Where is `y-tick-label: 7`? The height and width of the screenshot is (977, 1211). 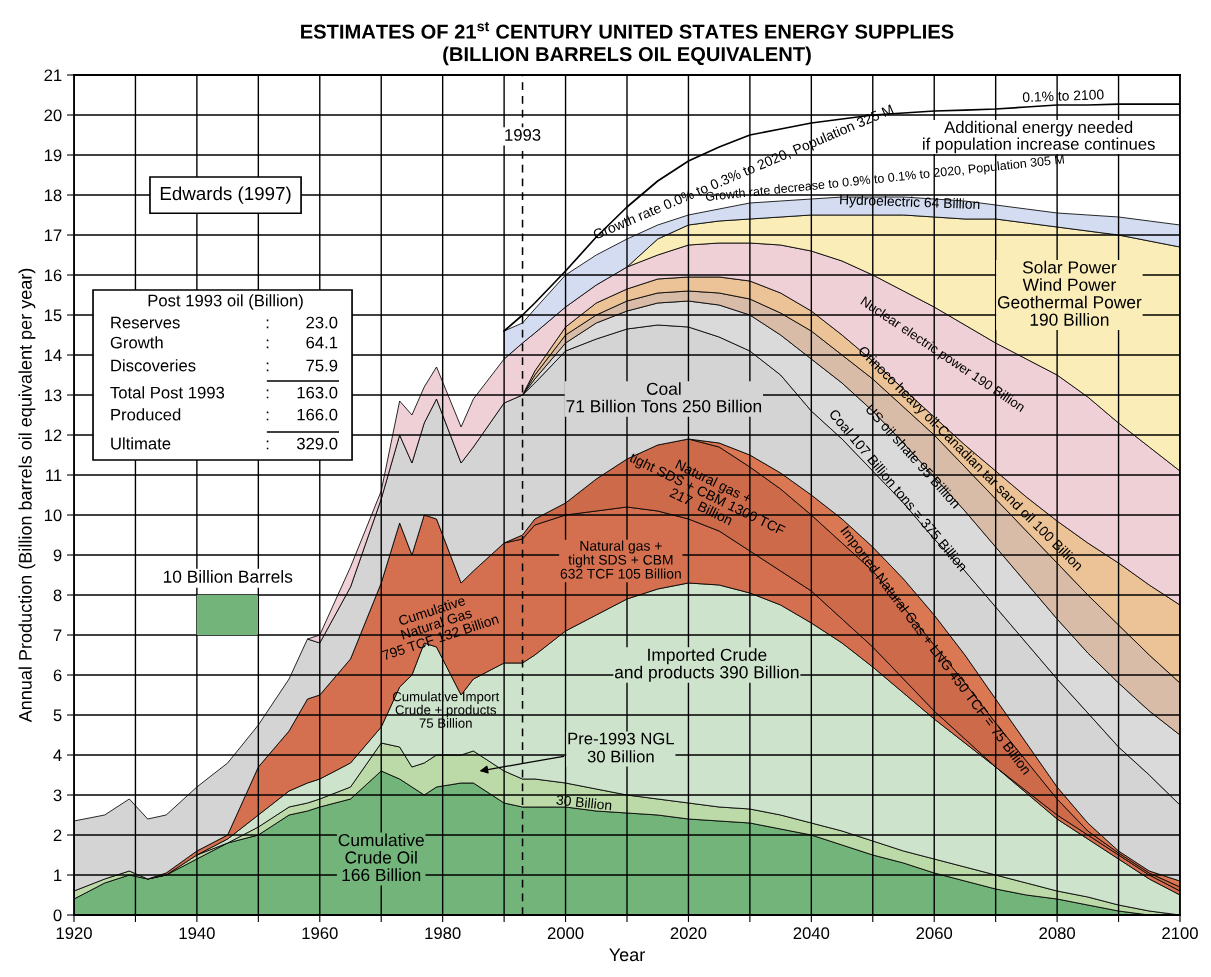 y-tick-label: 7 is located at coordinates (57, 635).